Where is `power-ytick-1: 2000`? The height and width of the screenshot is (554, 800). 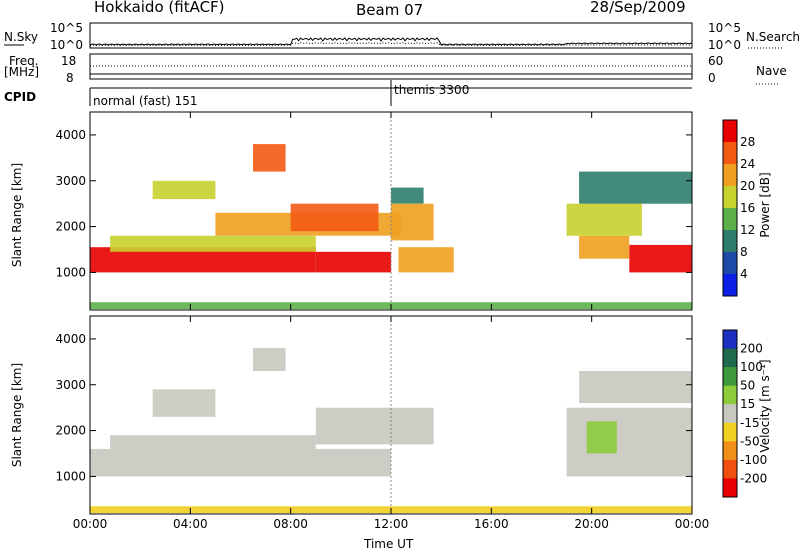
power-ytick-1: 2000 is located at coordinates (70, 227).